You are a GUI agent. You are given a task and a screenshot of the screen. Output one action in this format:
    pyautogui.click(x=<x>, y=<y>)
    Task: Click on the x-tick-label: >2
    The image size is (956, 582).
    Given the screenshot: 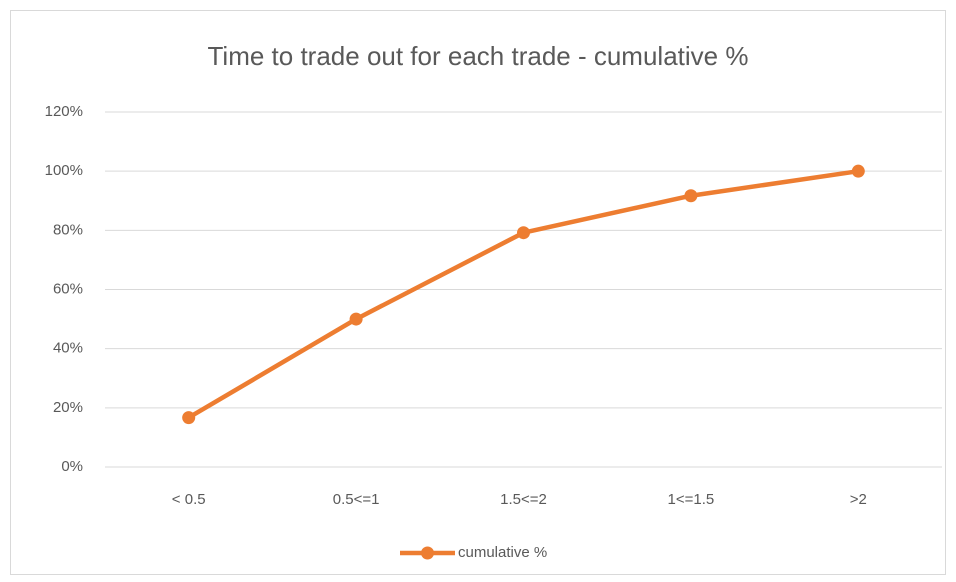 What is the action you would take?
    pyautogui.click(x=858, y=499)
    